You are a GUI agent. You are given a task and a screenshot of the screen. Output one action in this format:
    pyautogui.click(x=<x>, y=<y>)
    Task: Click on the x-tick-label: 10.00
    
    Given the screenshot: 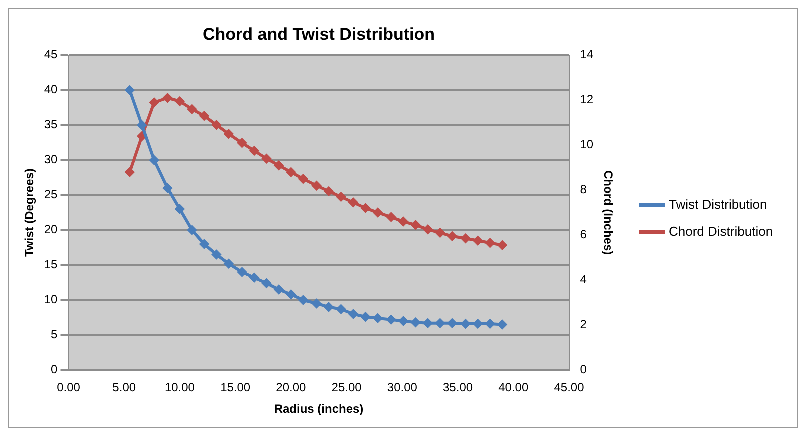 What is the action you would take?
    pyautogui.click(x=180, y=387)
    